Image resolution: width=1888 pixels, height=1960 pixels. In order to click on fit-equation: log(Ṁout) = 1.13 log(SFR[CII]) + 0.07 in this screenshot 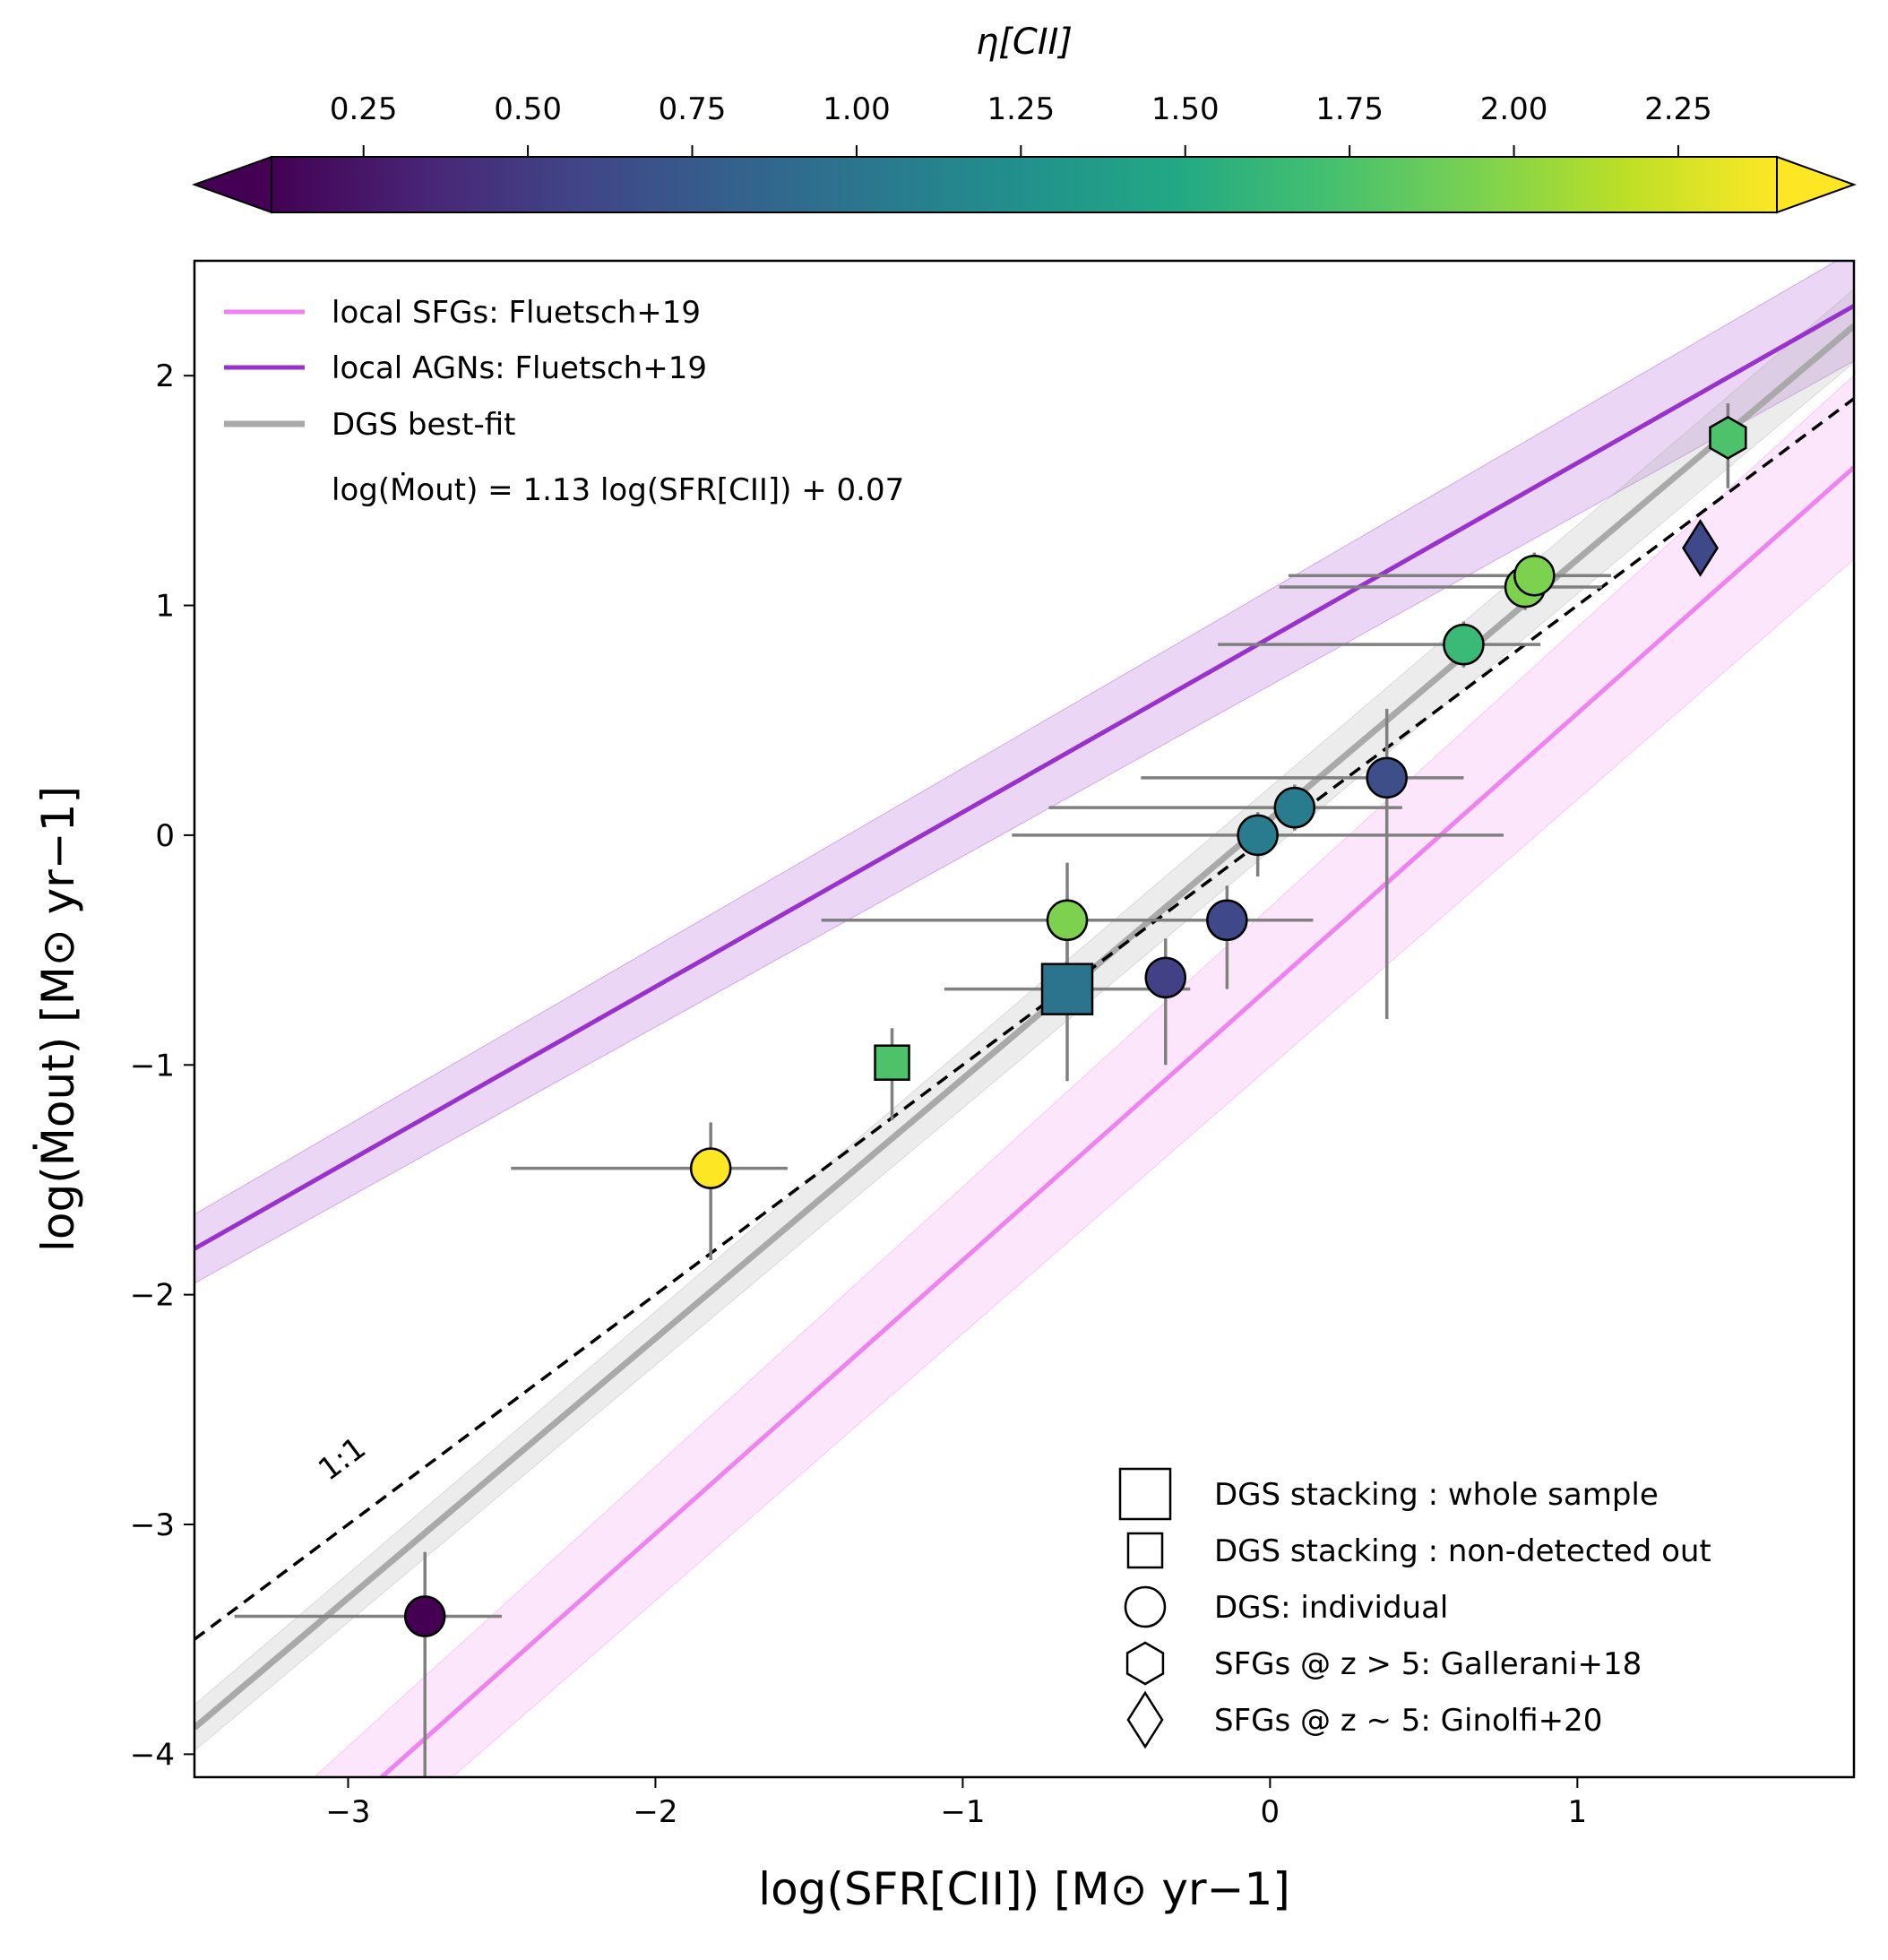, I will do `click(618, 490)`.